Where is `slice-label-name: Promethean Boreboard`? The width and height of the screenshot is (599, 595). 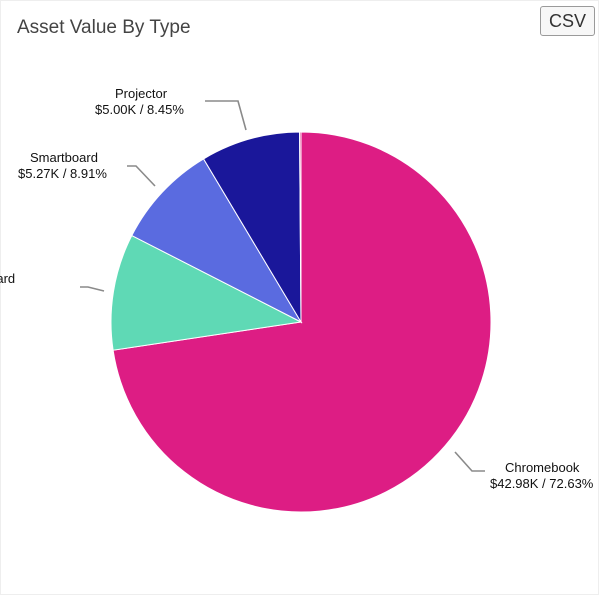 slice-label-name: Promethean Boreboard is located at coordinates (7, 278).